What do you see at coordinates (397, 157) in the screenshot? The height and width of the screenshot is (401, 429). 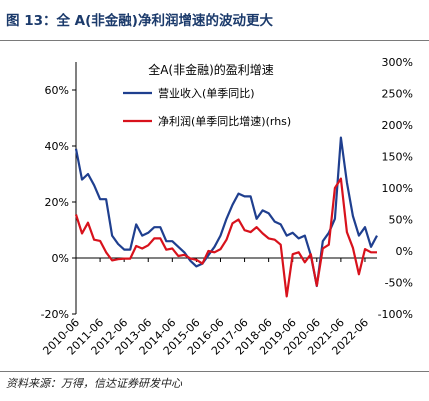 I see `right-tick-label: 150%` at bounding box center [397, 157].